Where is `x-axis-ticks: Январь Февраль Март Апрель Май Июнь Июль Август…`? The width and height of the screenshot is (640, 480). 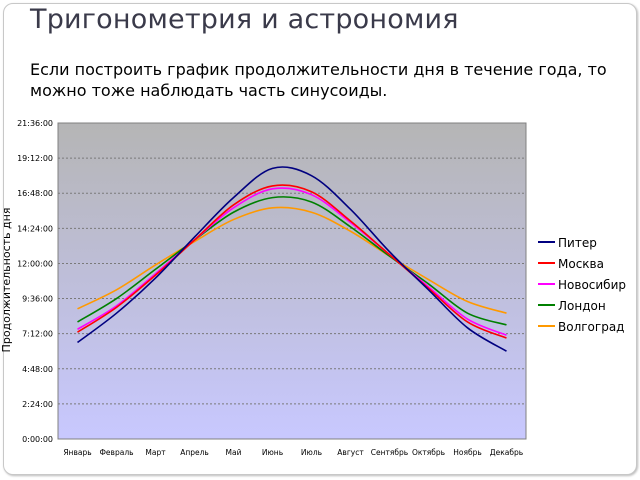 x-axis-ticks: Январь Февраль Март Апрель Май Июнь Июль Август… is located at coordinates (293, 452).